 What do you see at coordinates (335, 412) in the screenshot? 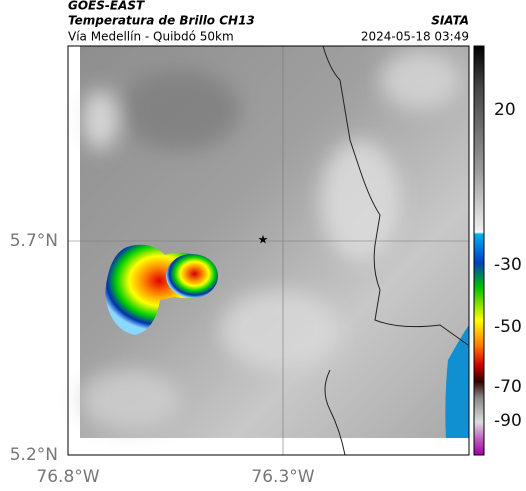
I see `border` at bounding box center [335, 412].